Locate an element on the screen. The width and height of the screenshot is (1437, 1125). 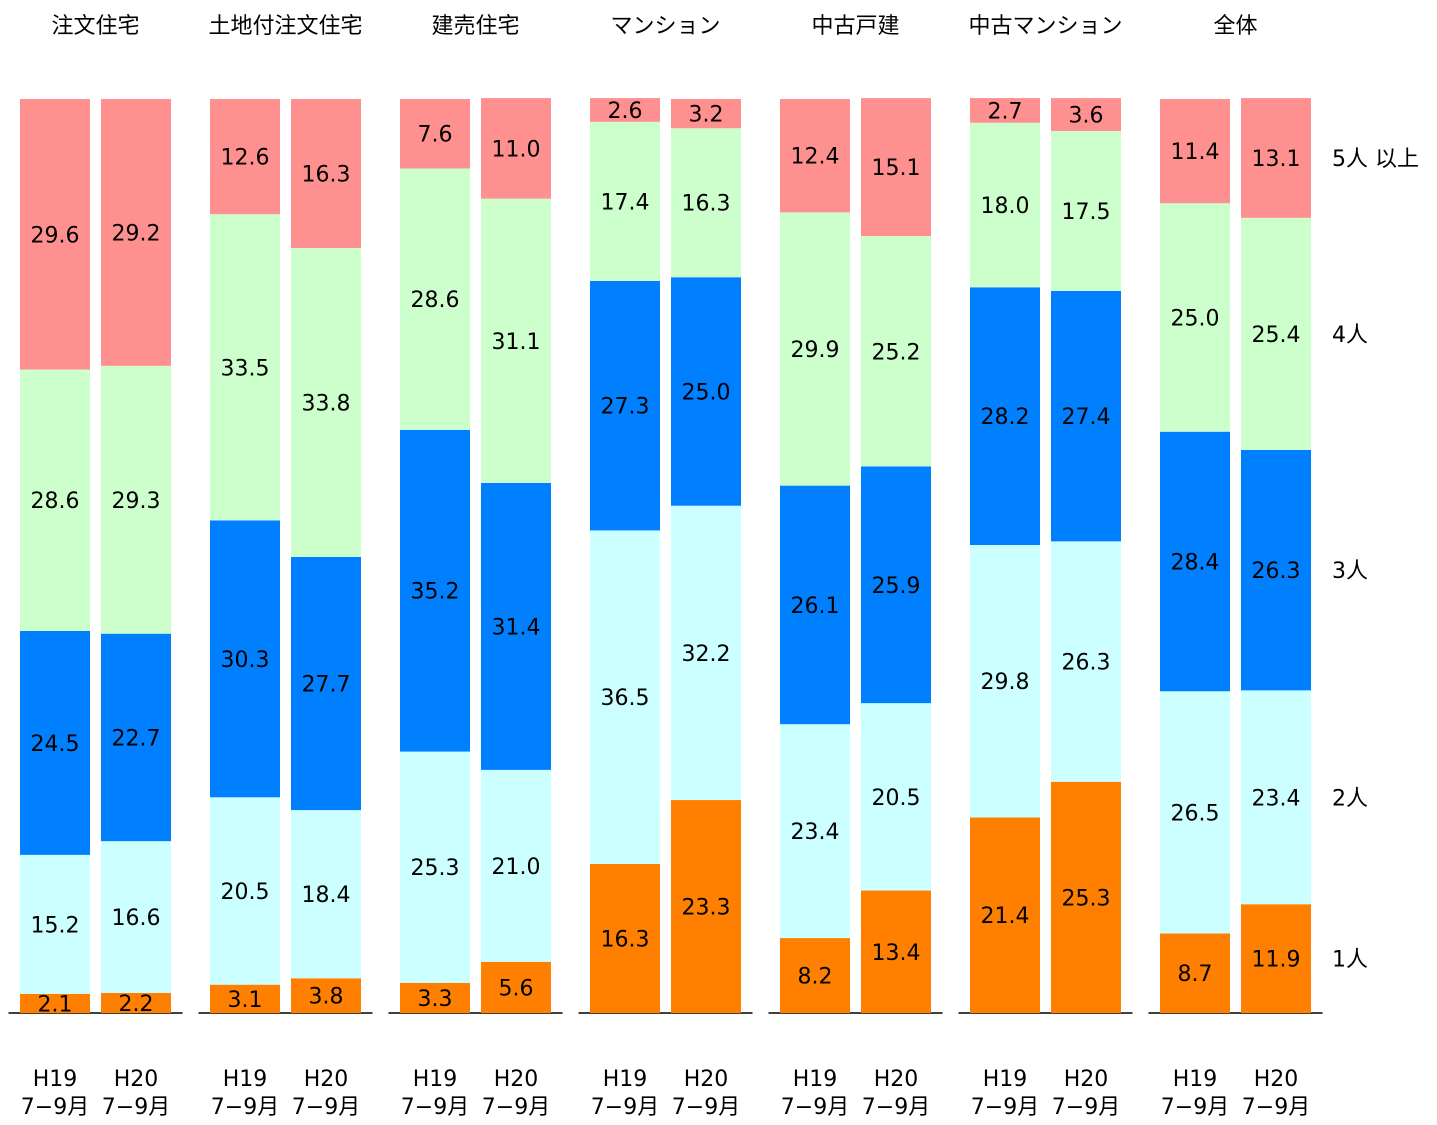
value-label: 11.4 is located at coordinates (1195, 152).